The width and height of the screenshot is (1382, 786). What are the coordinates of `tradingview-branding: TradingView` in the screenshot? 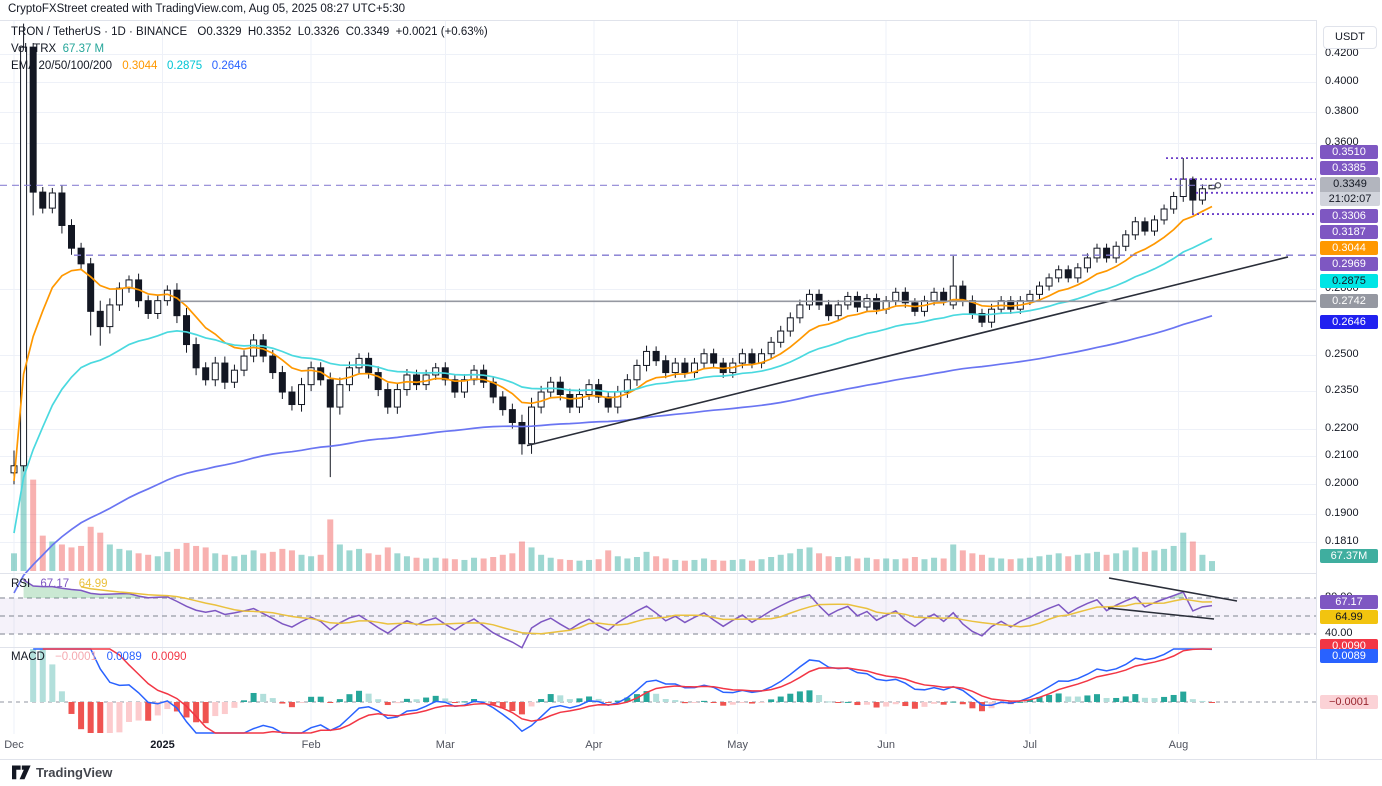 It's located at (62, 772).